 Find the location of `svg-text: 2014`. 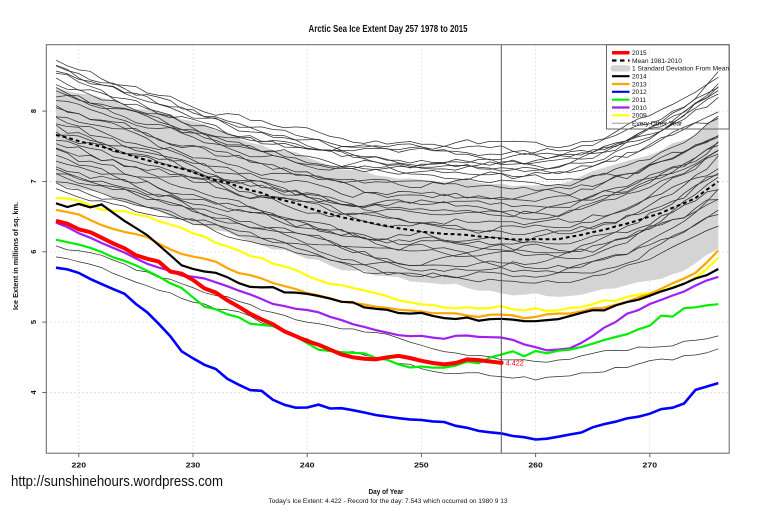

svg-text: 2014 is located at coordinates (639, 77).